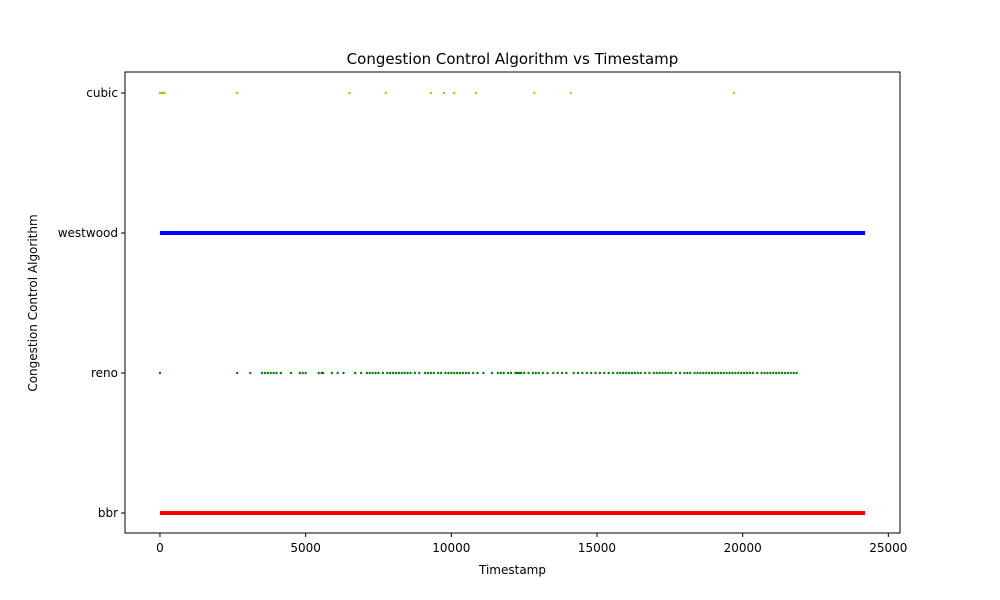  I want to click on y-axis-title: Congestion Control Algorithm, so click(33, 302).